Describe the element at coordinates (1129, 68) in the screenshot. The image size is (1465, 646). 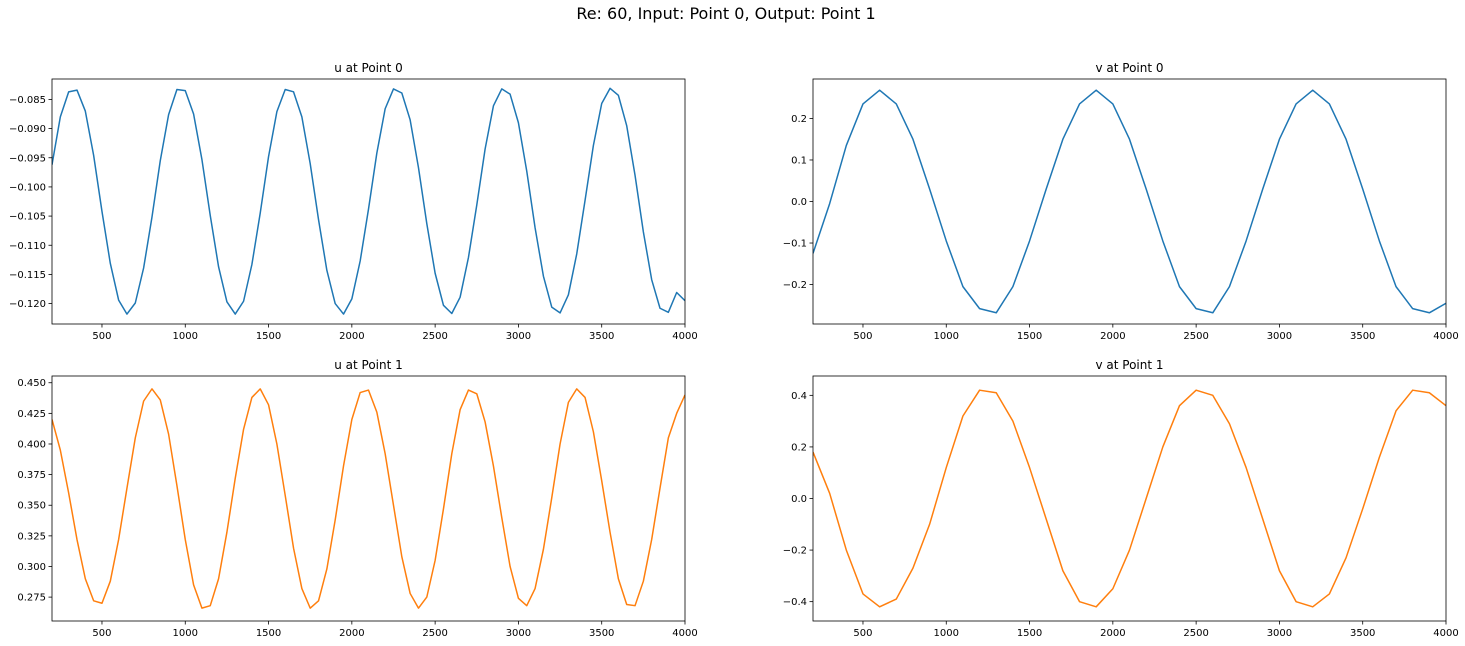
I see `subplot-title-v-point-0: v at Point 0` at that location.